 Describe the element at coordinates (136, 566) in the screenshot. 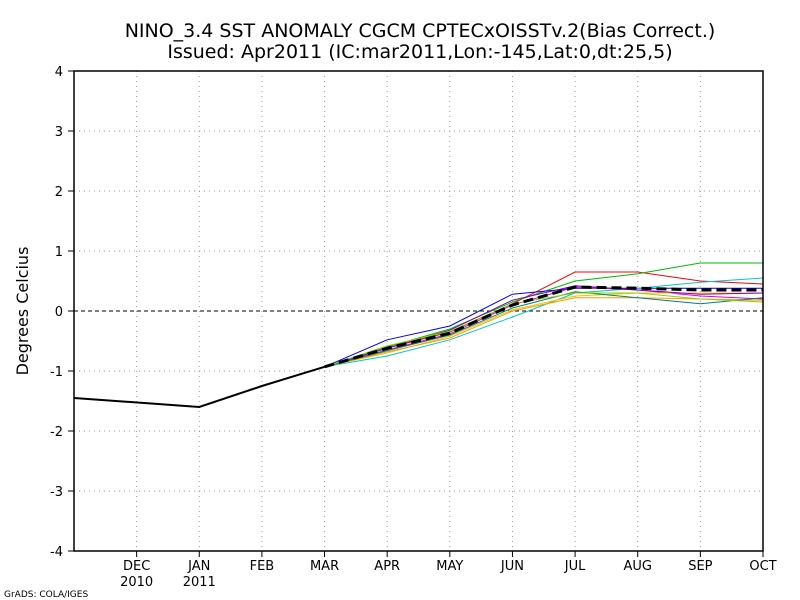

I see `x-tick-label: DEC` at that location.